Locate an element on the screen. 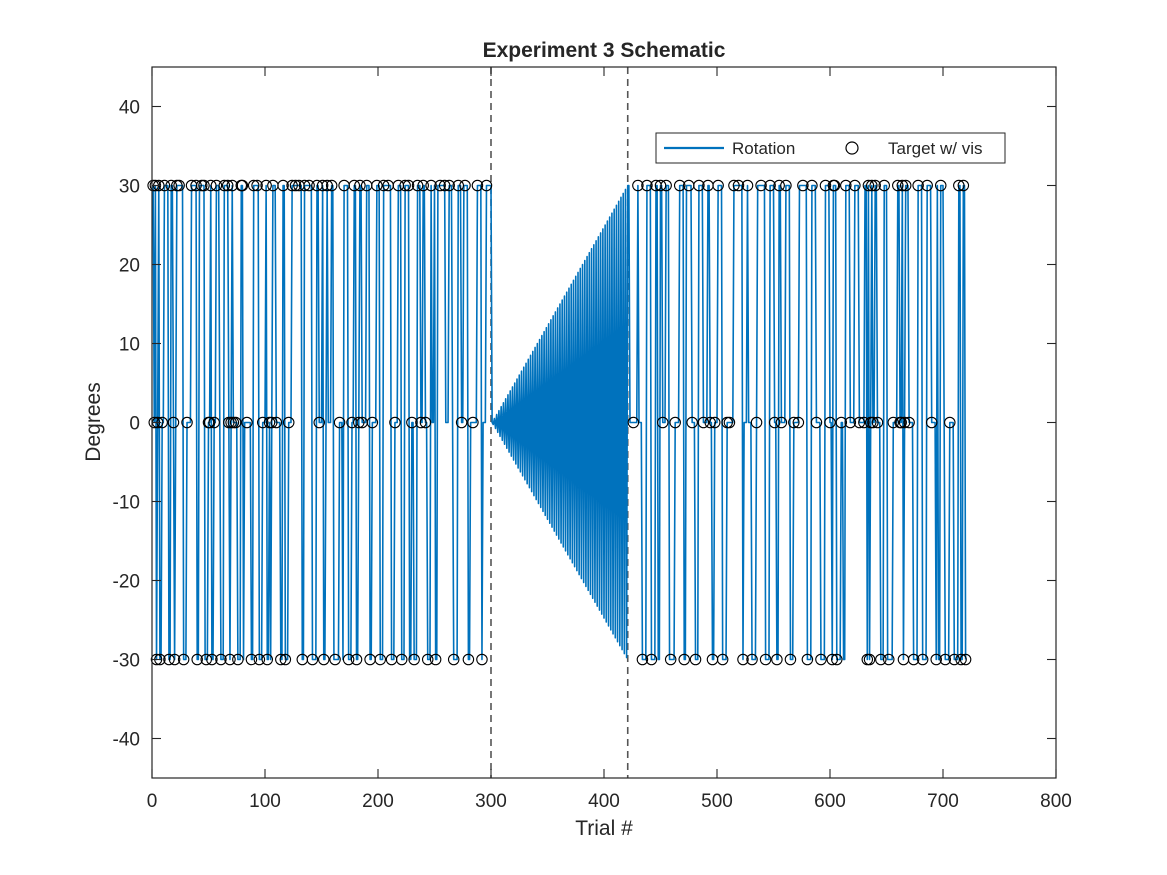 The width and height of the screenshot is (1167, 875). x-tick-label: 600 is located at coordinates (830, 801).